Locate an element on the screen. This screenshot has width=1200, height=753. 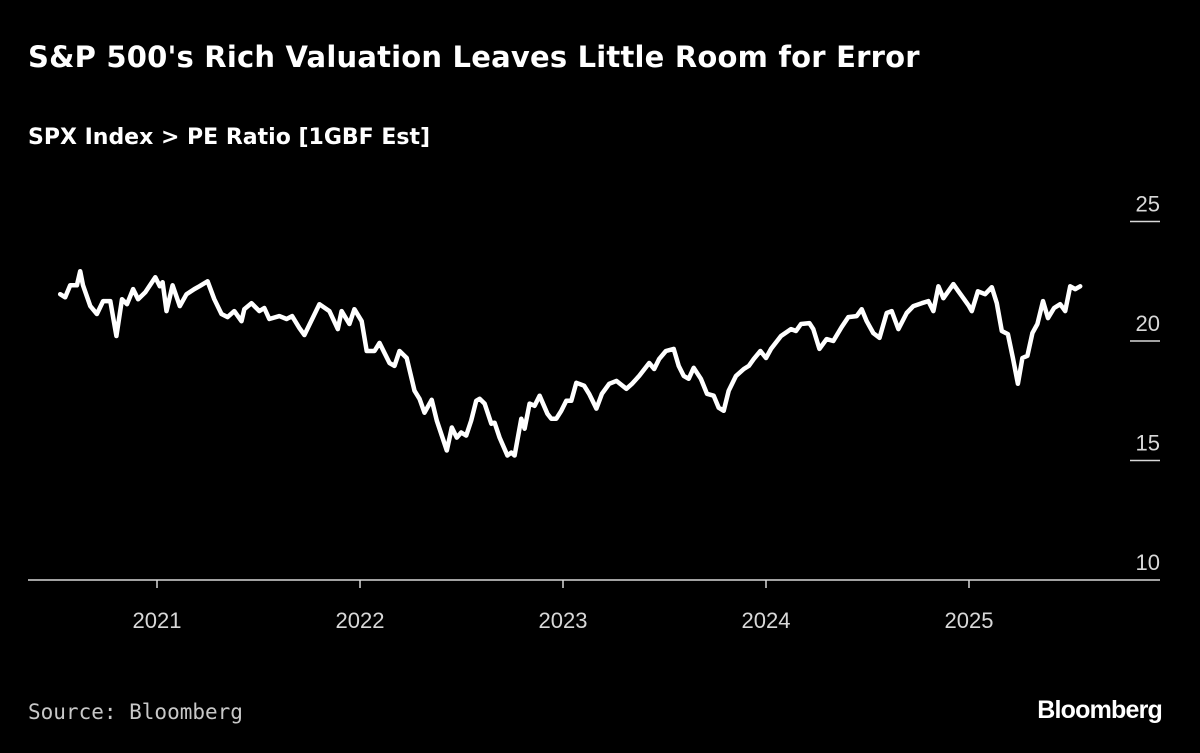
x-tick-label: 2025 is located at coordinates (969, 620).